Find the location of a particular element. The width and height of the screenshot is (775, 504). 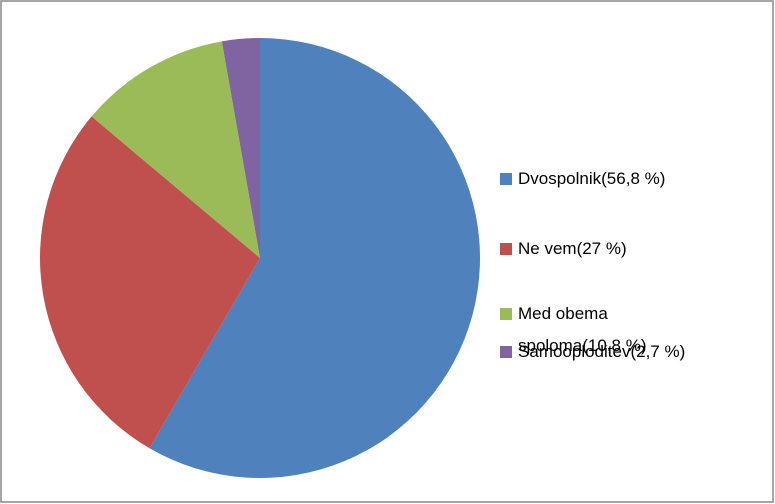

legend-item: Samooploditev(2,7 %) is located at coordinates (607, 352).